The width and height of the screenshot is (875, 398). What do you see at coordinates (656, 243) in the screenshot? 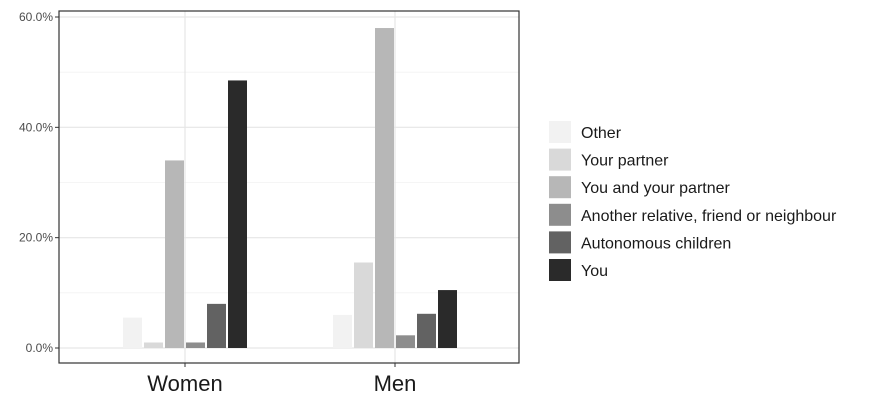
I see `legend-label-4: Autonomous children` at bounding box center [656, 243].